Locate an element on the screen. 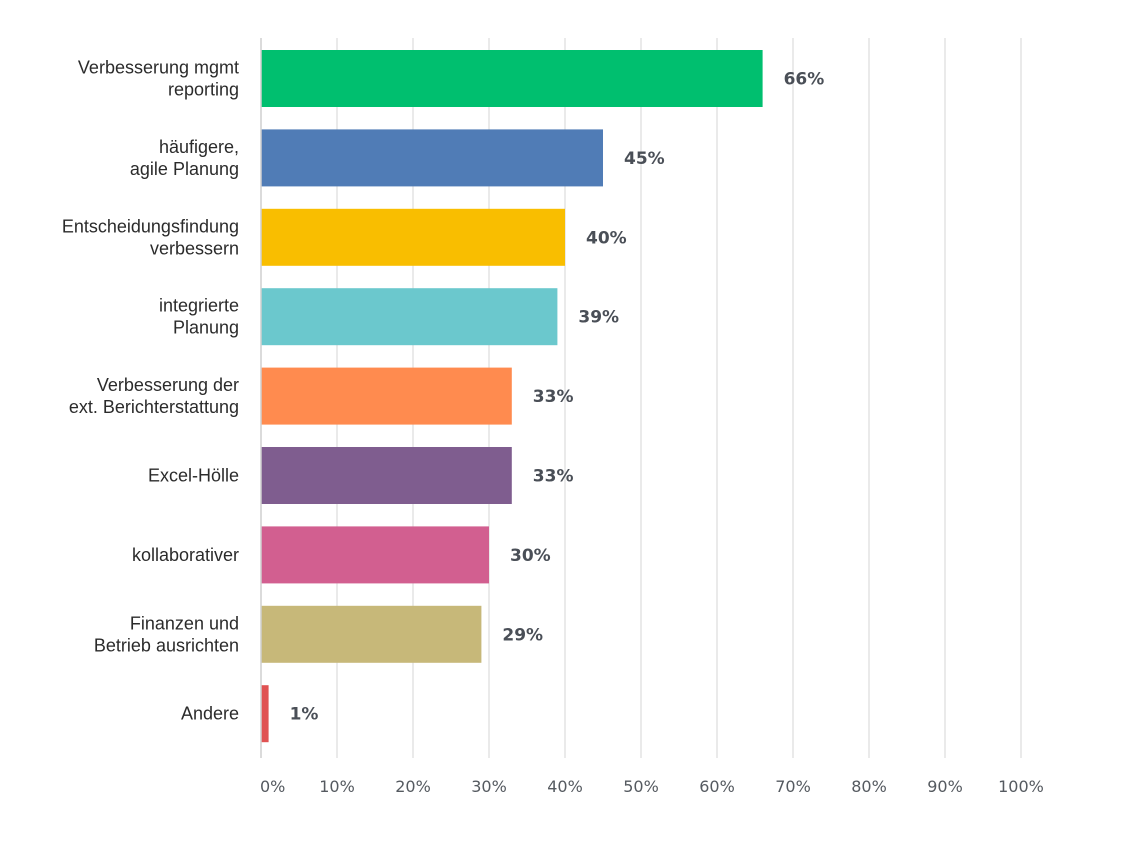 Image resolution: width=1140 pixels, height=855 pixels. category-label: integrierte Planung is located at coordinates (199, 317).